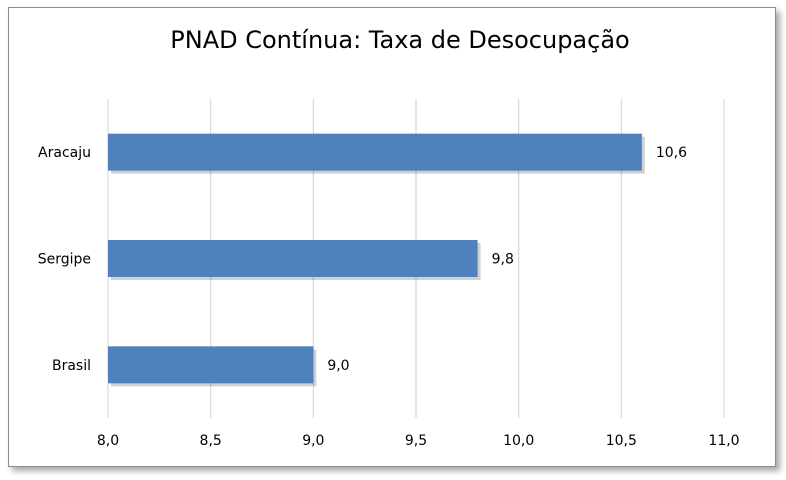  What do you see at coordinates (108, 441) in the screenshot?
I see `x-tick-label: 8,0` at bounding box center [108, 441].